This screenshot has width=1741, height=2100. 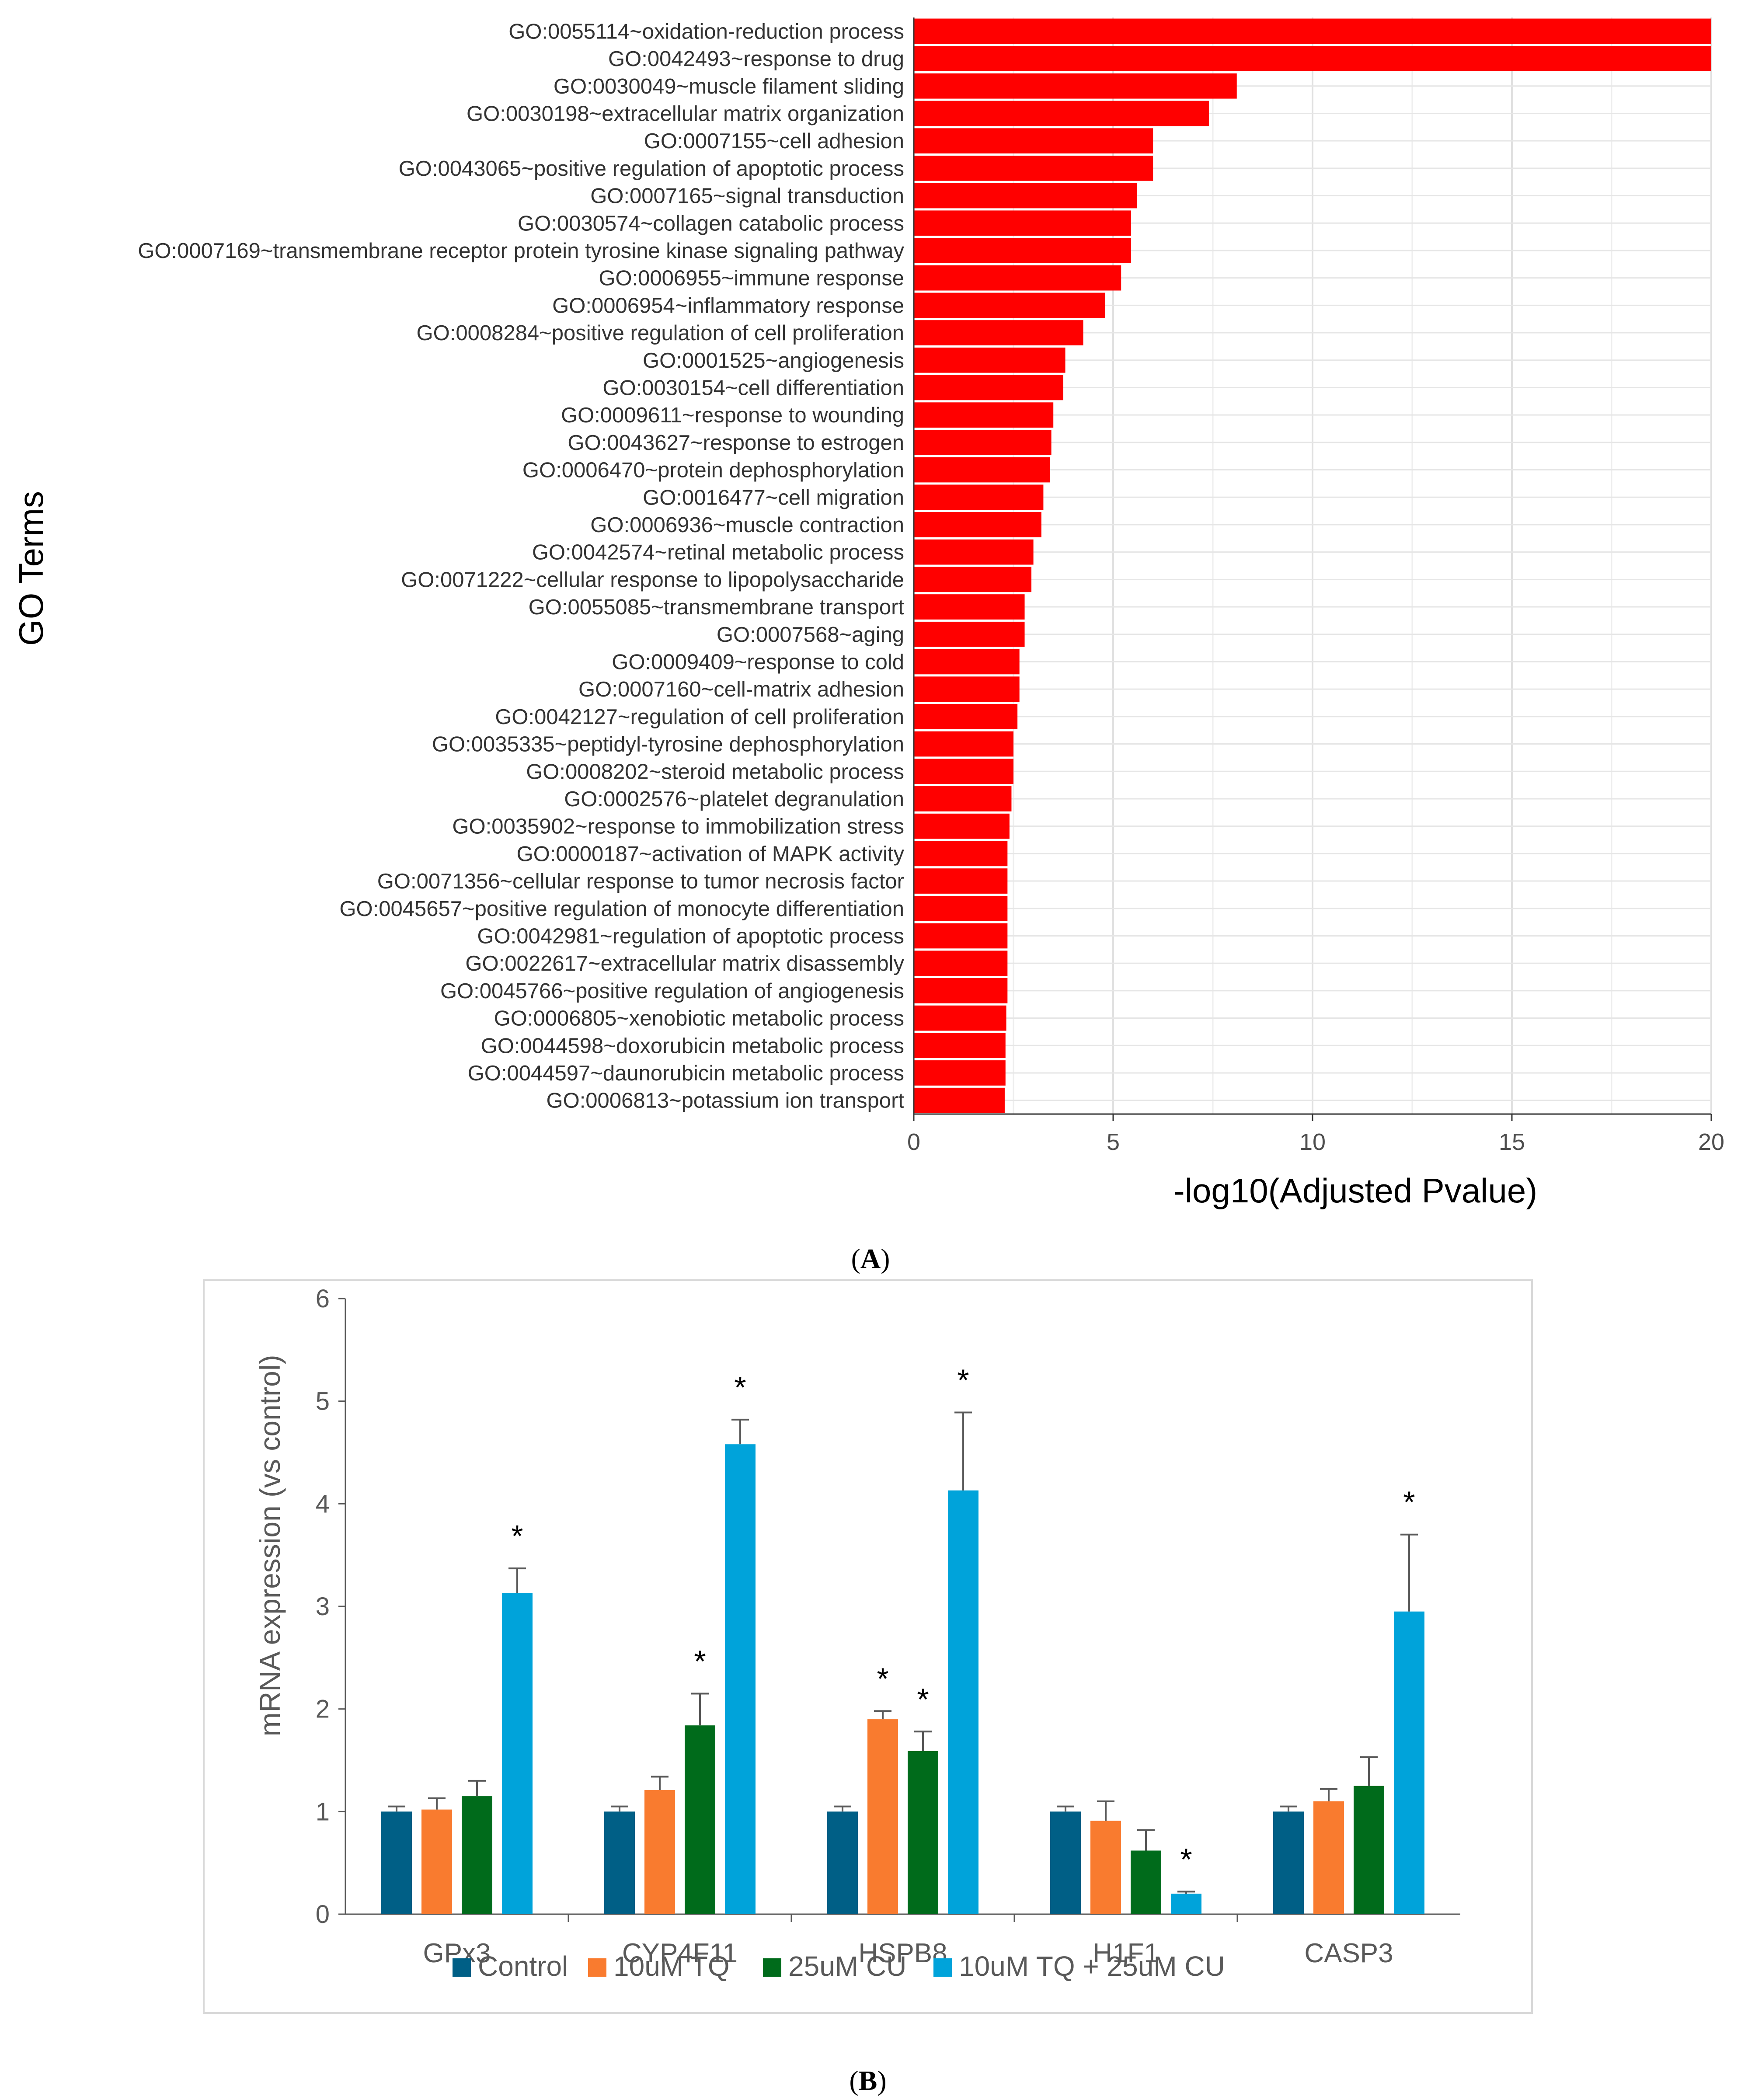 I want to click on category-label: GO:0044598~doxorubicin metabolic process, so click(x=692, y=1046).